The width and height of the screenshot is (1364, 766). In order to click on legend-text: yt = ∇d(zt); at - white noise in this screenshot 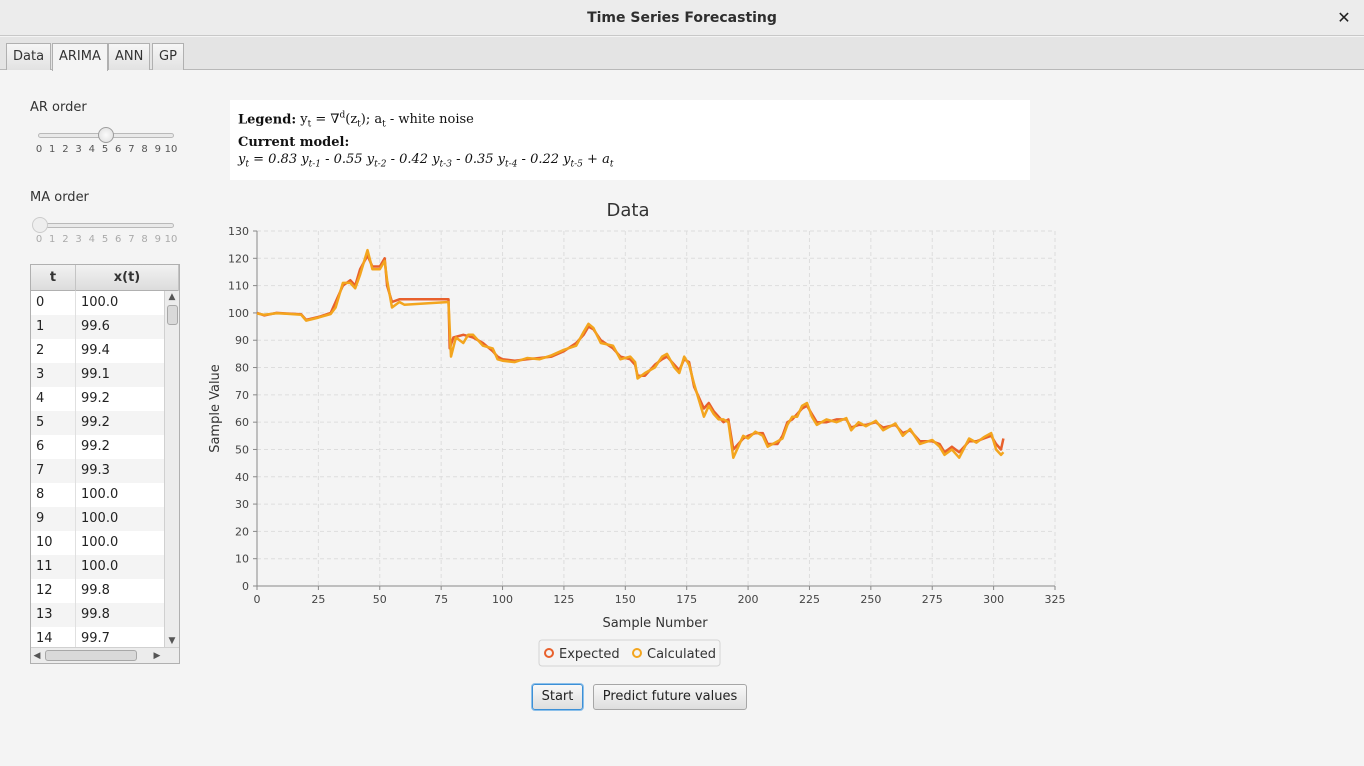, I will do `click(387, 120)`.